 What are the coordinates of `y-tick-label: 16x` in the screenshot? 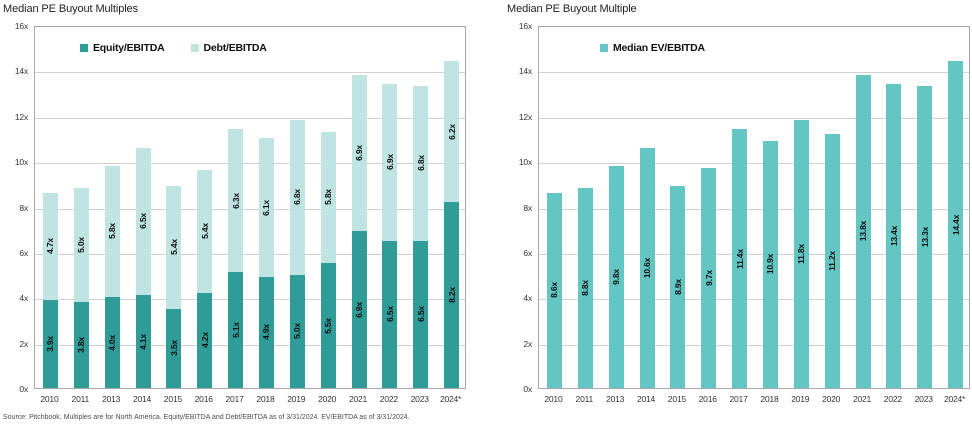 It's located at (525, 26).